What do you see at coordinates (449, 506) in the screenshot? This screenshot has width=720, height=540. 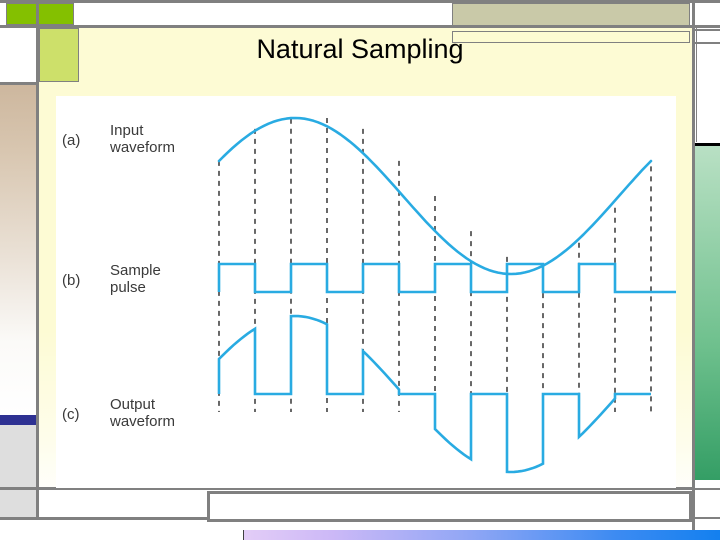 I see `bottom-placeholder-box` at bounding box center [449, 506].